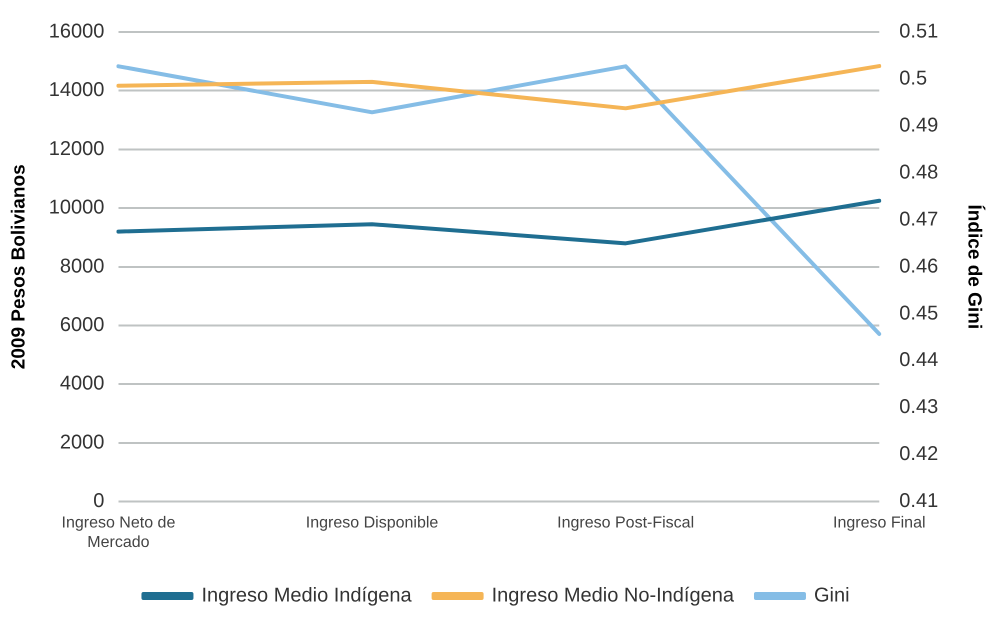 Image resolution: width=997 pixels, height=622 pixels. Describe the element at coordinates (82, 266) in the screenshot. I see `y-tick-label: 8000` at that location.